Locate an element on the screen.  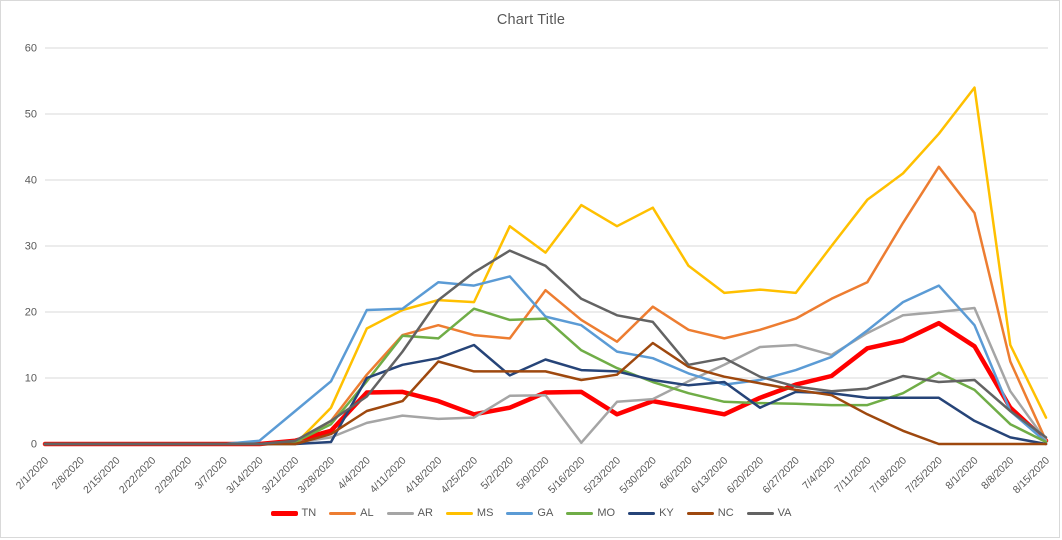
legend-label-MS: MS is located at coordinates (485, 513).